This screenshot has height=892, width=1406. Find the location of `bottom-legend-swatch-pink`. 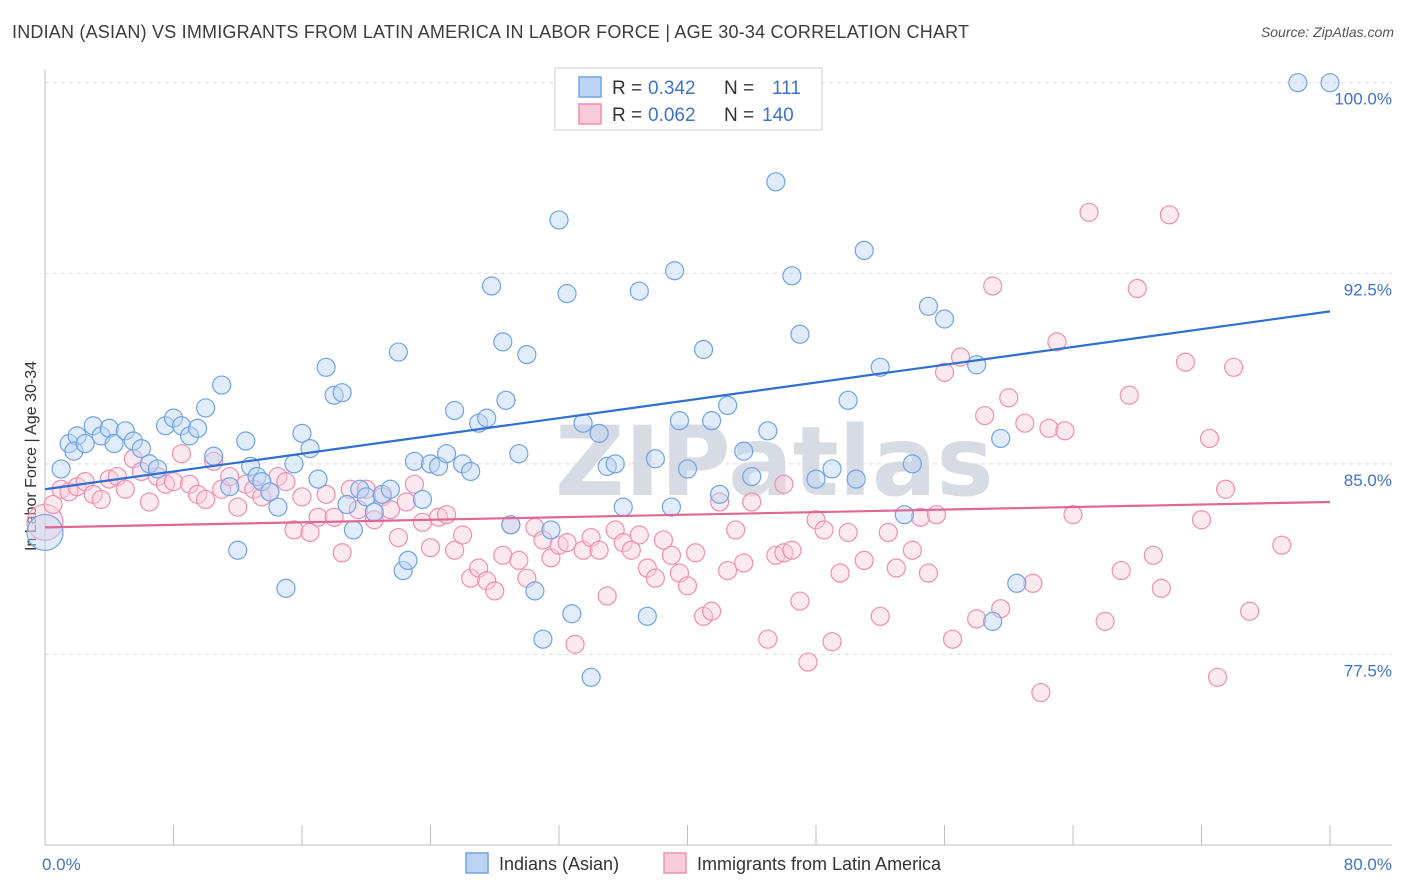

bottom-legend-swatch-pink is located at coordinates (675, 863).